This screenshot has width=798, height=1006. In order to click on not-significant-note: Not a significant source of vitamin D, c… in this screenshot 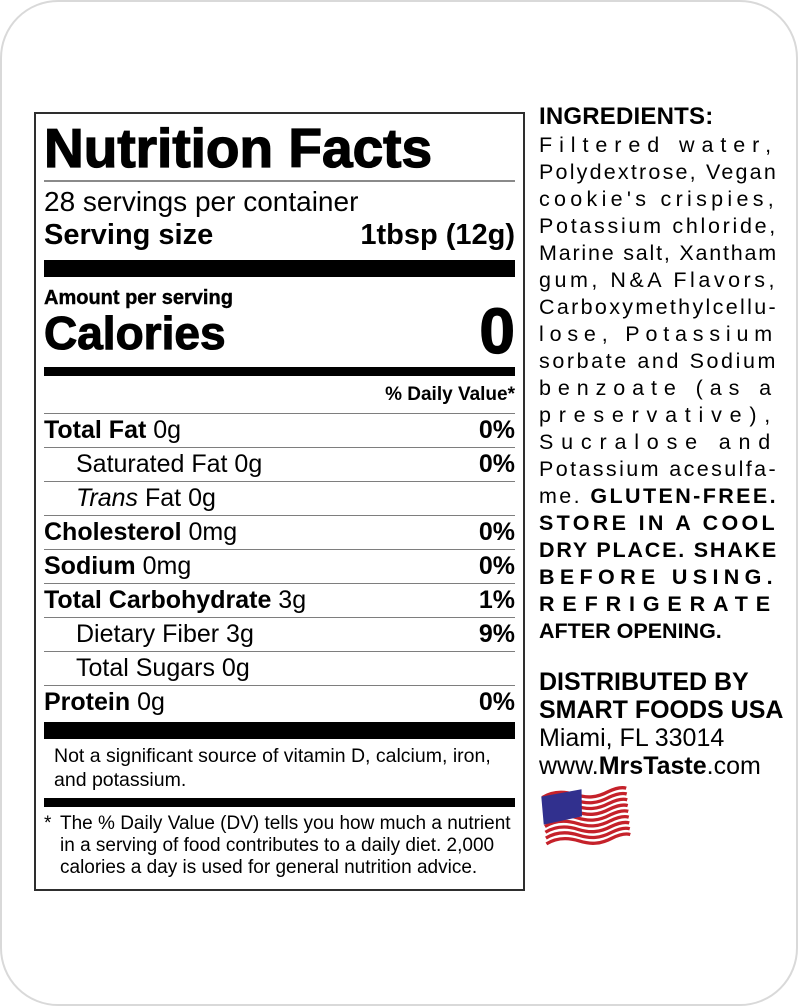, I will do `click(272, 768)`.